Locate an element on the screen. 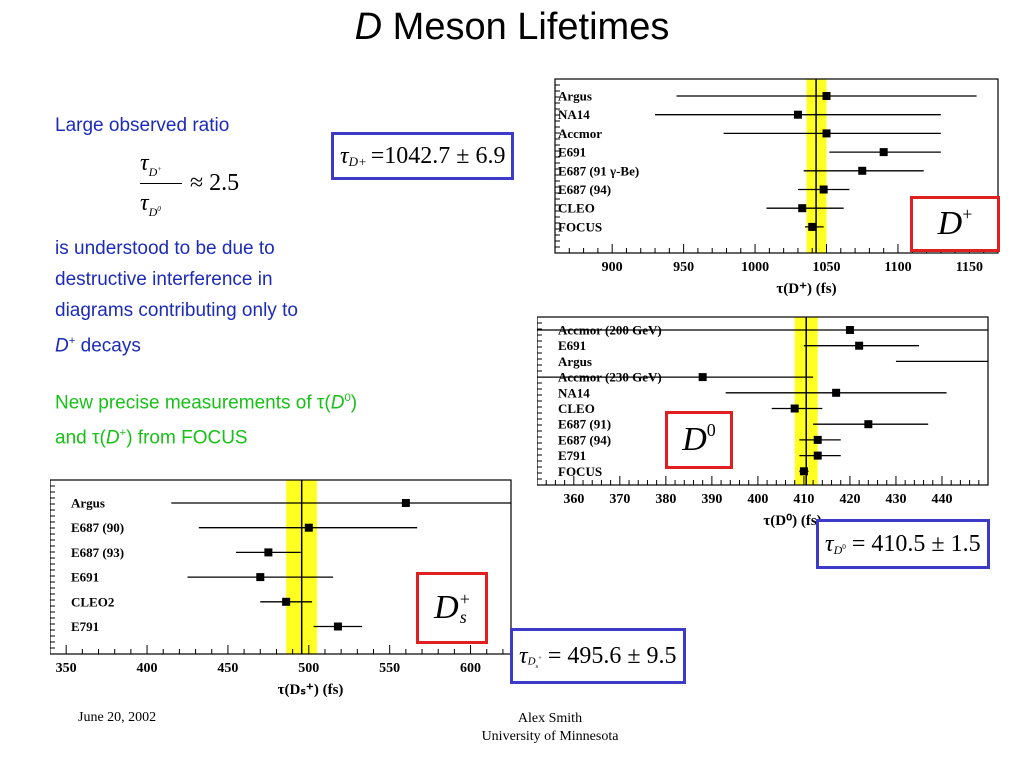 The width and height of the screenshot is (1024, 768). category-label: Accmor is located at coordinates (580, 133).